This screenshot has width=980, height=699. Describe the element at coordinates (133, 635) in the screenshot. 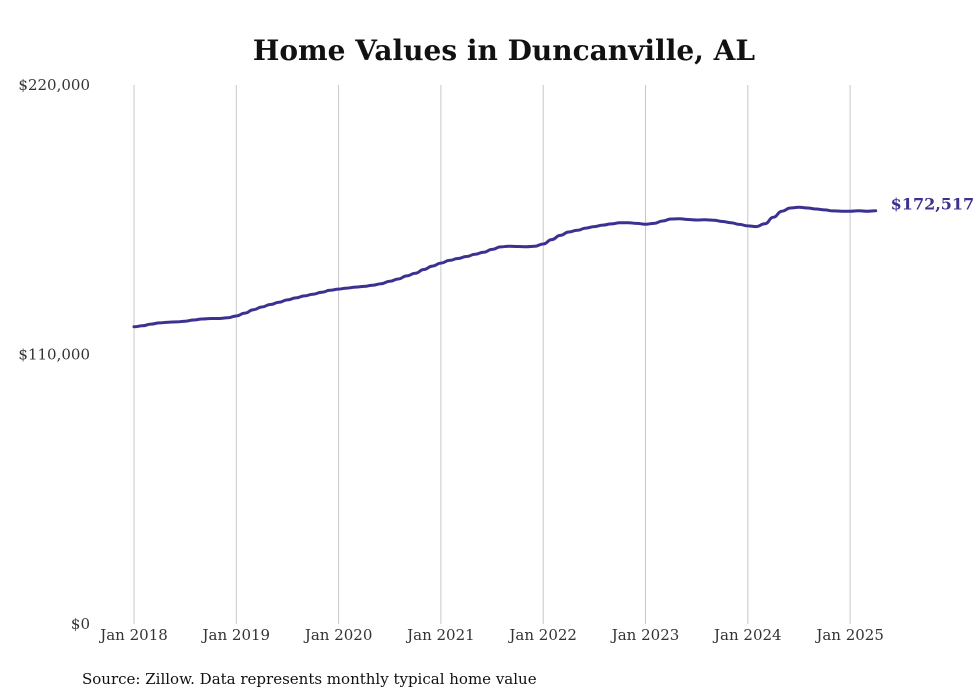

I see `x-tick-label: Jan 2018` at that location.